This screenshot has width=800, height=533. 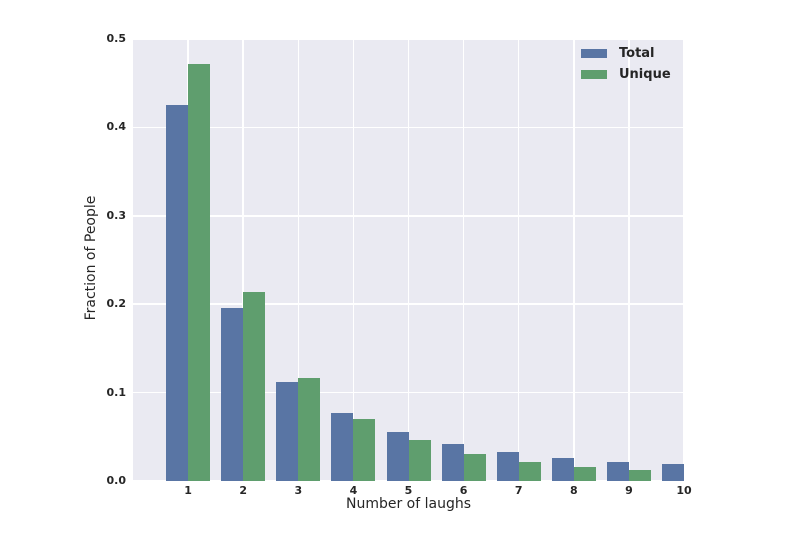 I want to click on x-tick-label: 9, so click(x=629, y=490).